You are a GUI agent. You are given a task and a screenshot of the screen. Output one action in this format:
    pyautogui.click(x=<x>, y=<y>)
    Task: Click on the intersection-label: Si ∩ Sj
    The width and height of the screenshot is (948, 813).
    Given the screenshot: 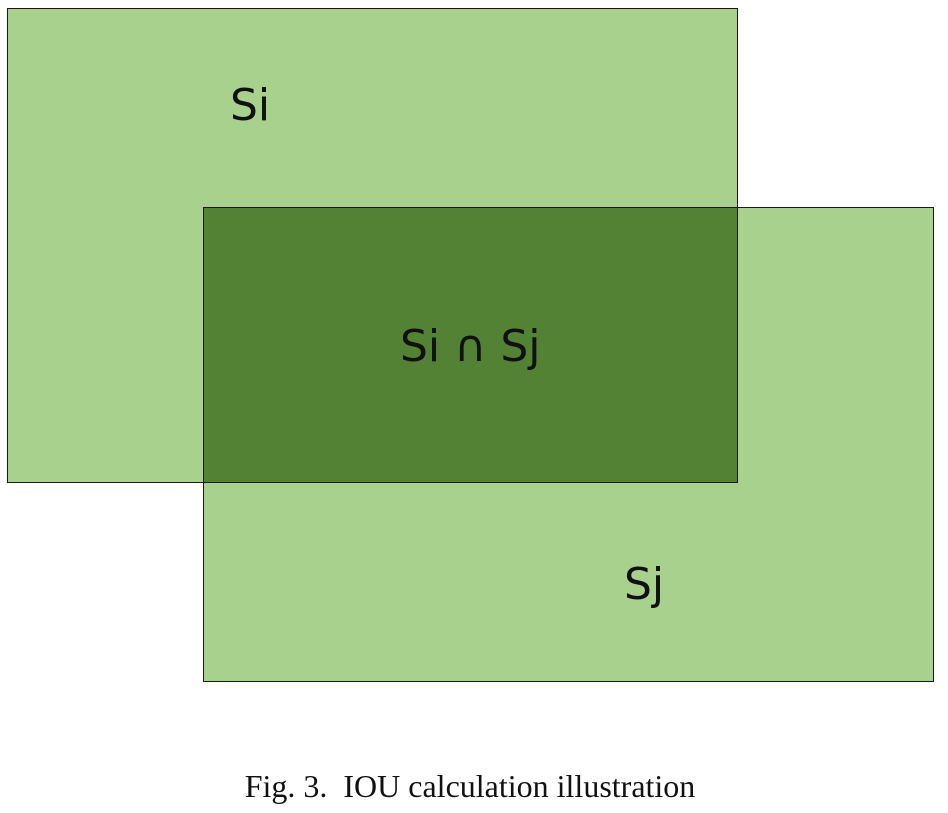 What is the action you would take?
    pyautogui.click(x=470, y=346)
    